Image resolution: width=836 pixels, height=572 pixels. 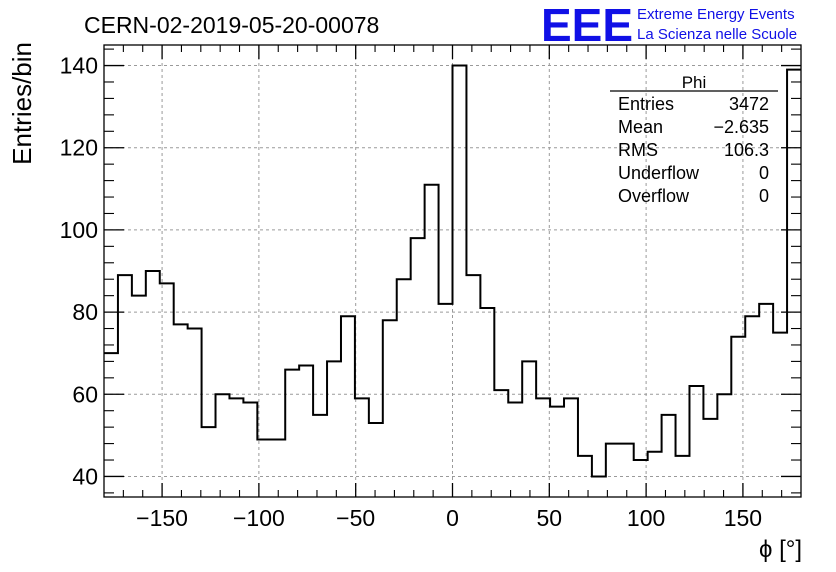 I want to click on x-tick-label: −150, so click(x=162, y=518).